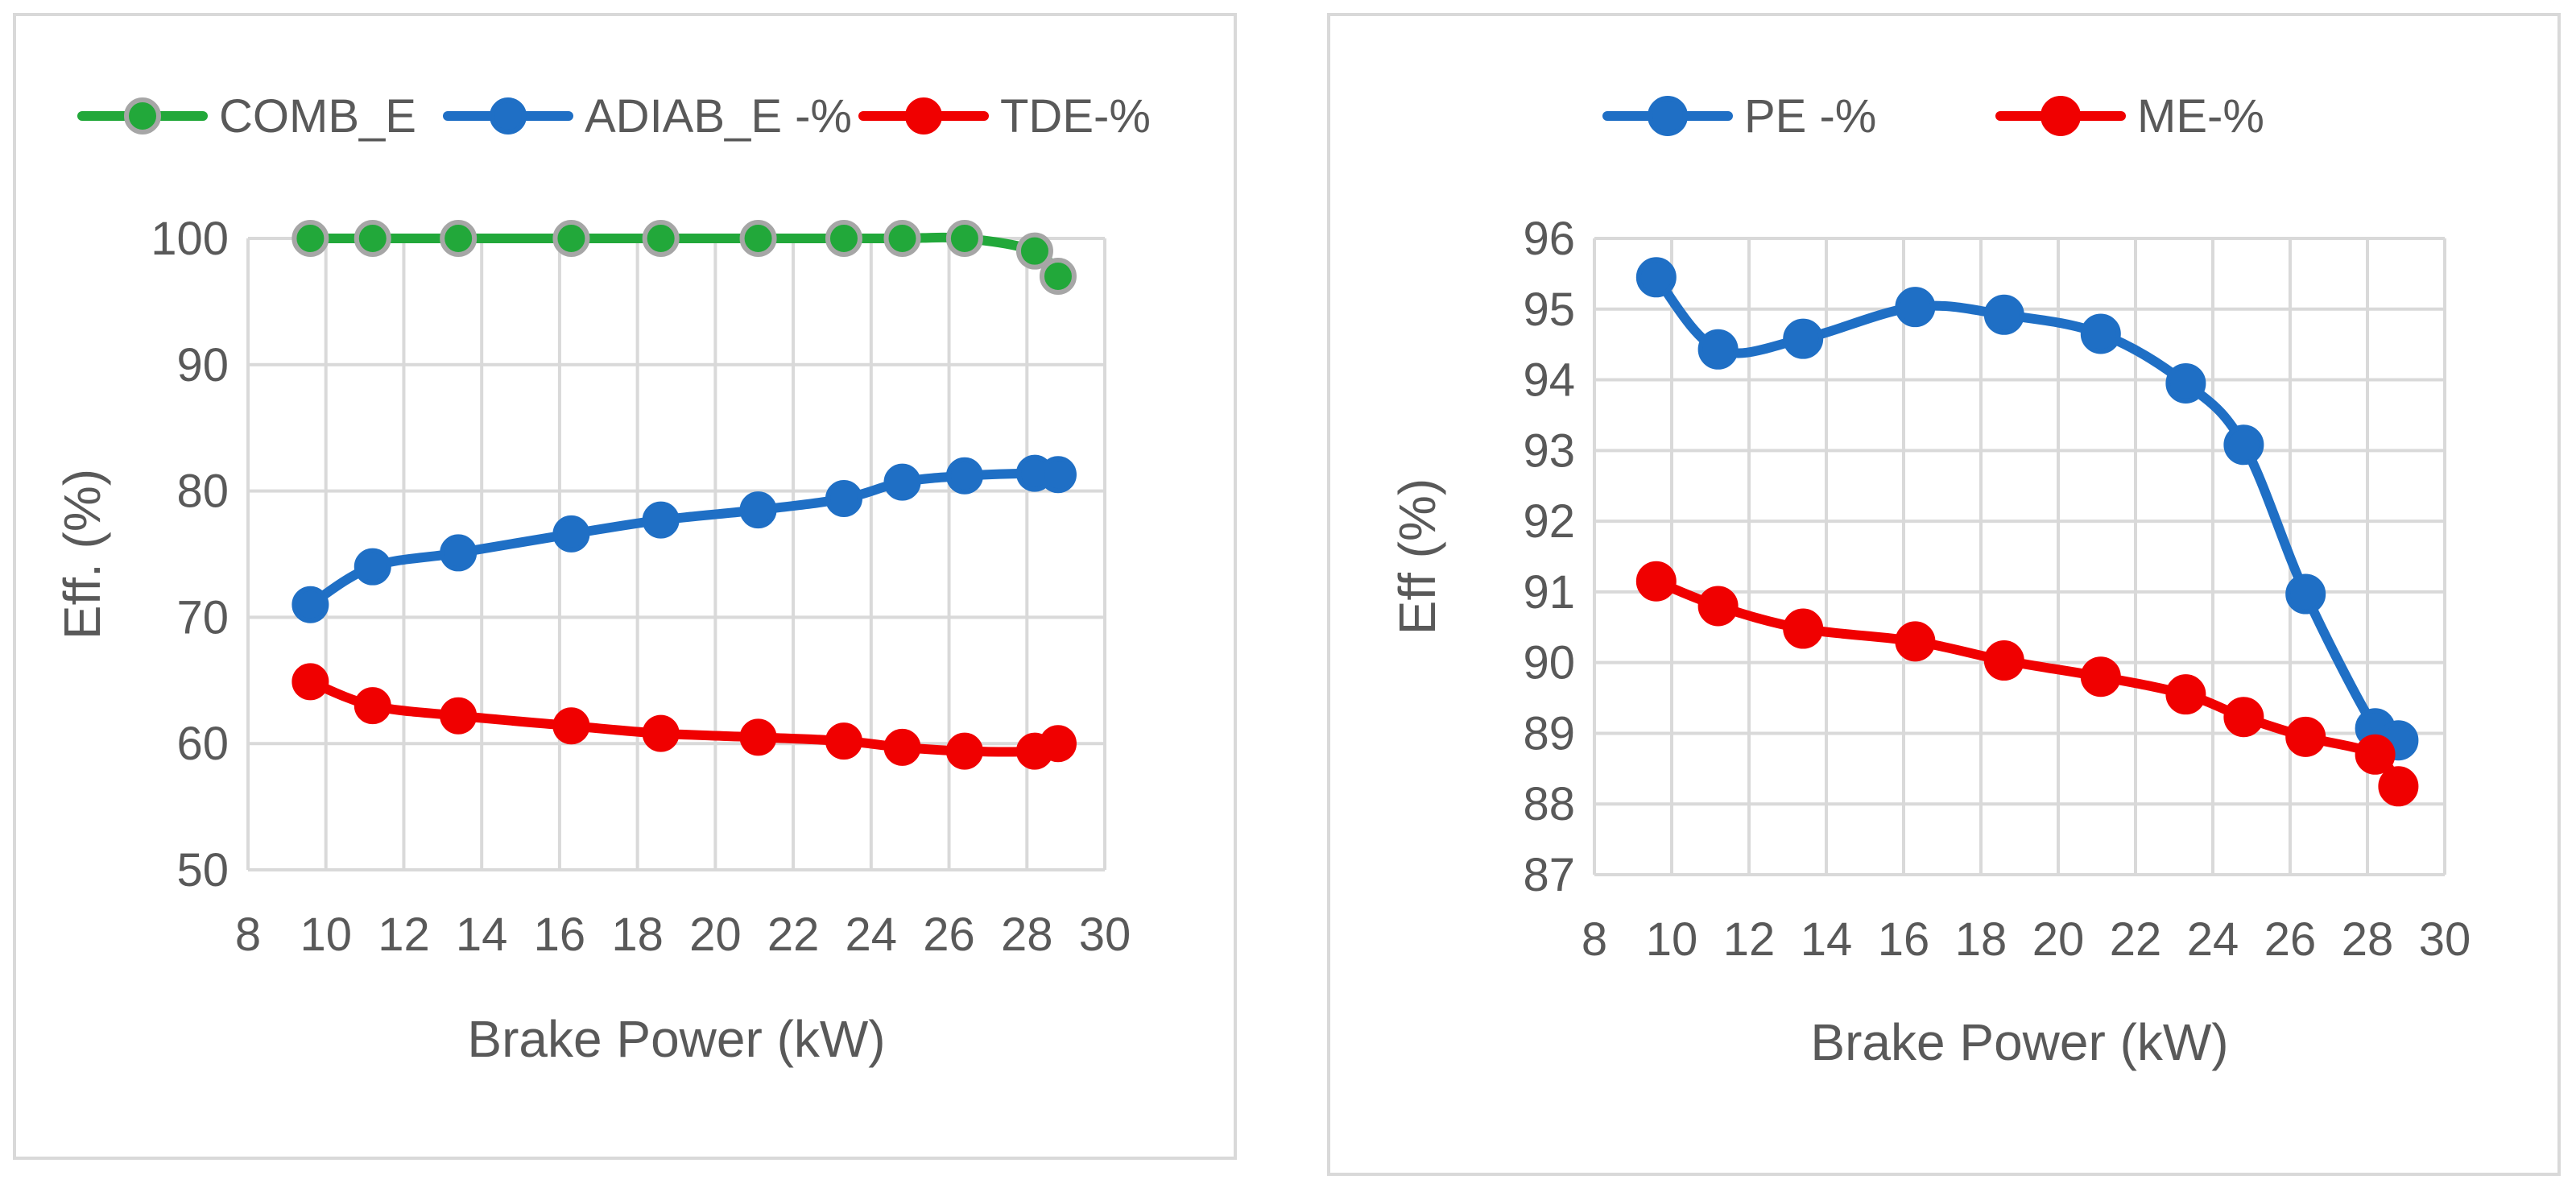 The height and width of the screenshot is (1188, 2576). I want to click on series-line-adiab-e, so click(684, 539).